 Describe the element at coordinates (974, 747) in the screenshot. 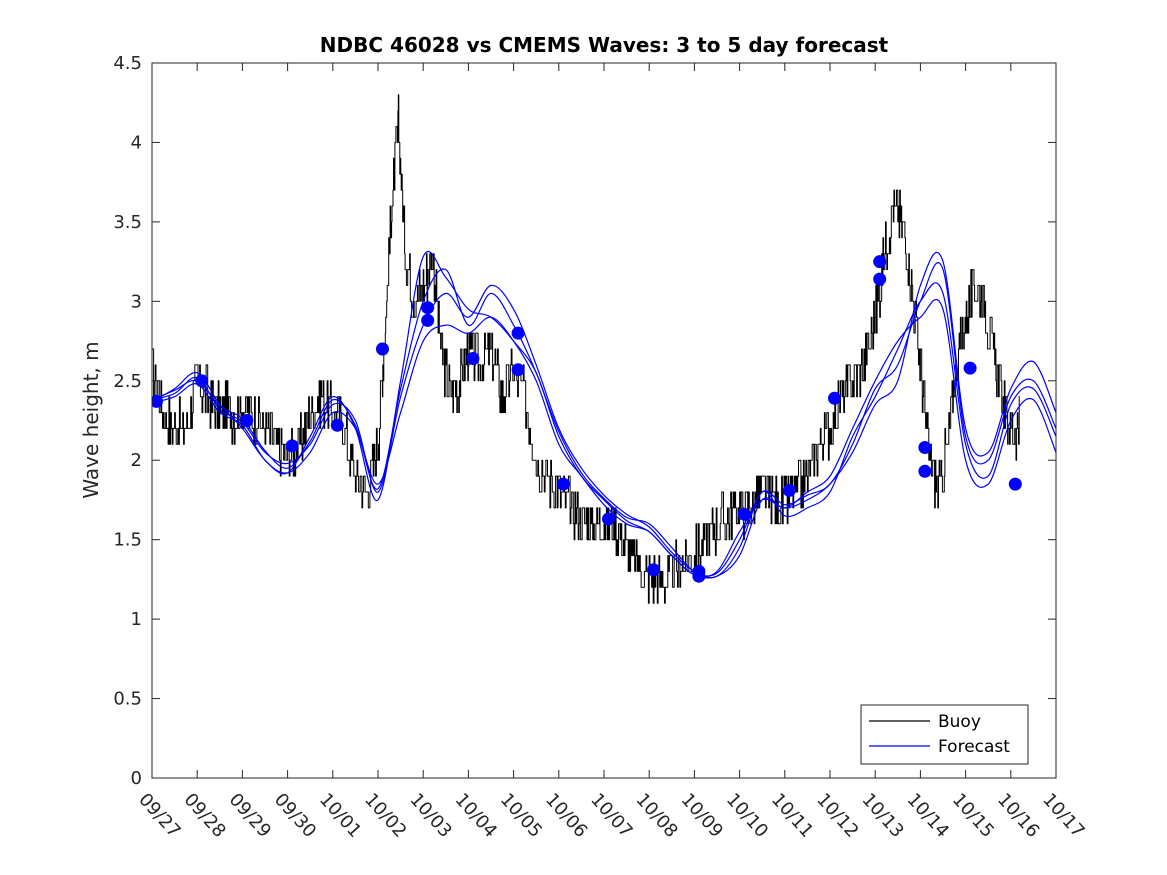

I see `legend-label-forecast: Forecast` at that location.